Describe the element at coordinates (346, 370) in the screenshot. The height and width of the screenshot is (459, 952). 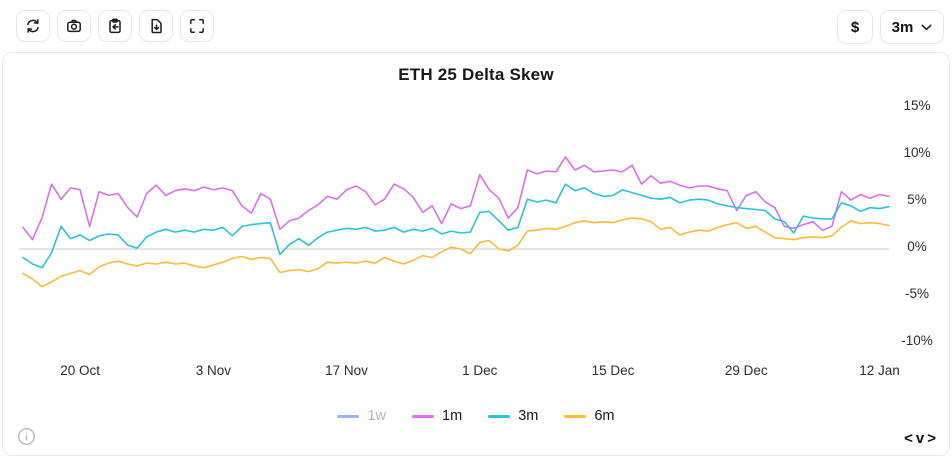
I see `x-tick-label: 17 Nov` at that location.